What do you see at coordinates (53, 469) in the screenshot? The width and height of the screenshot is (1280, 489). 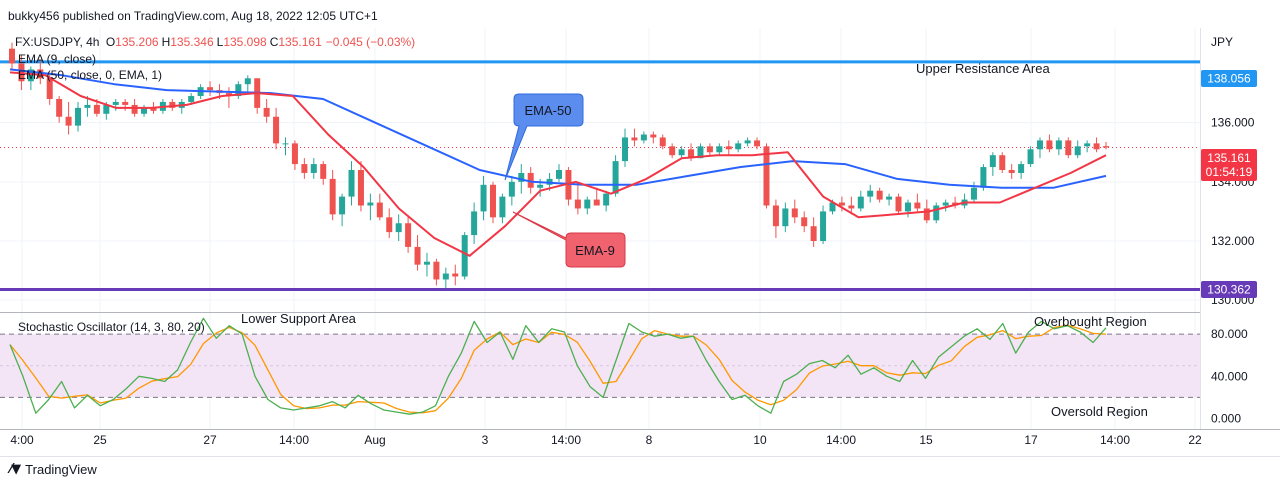 I see `tradingview-logo: ⁄▼ TradingView` at bounding box center [53, 469].